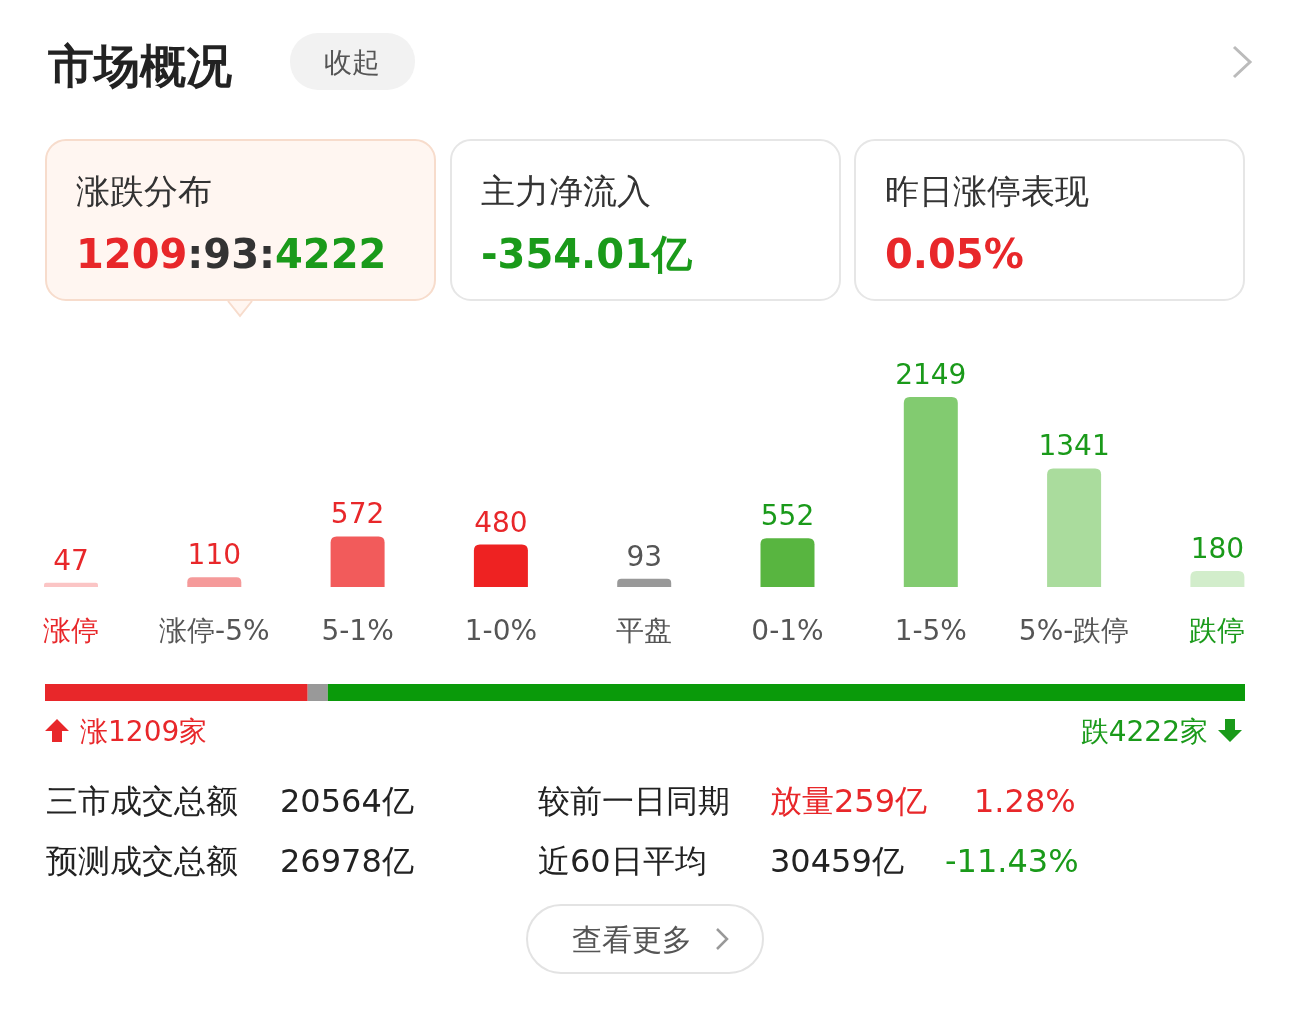 The height and width of the screenshot is (1021, 1290). What do you see at coordinates (214, 555) in the screenshot?
I see `data-label: 110` at bounding box center [214, 555].